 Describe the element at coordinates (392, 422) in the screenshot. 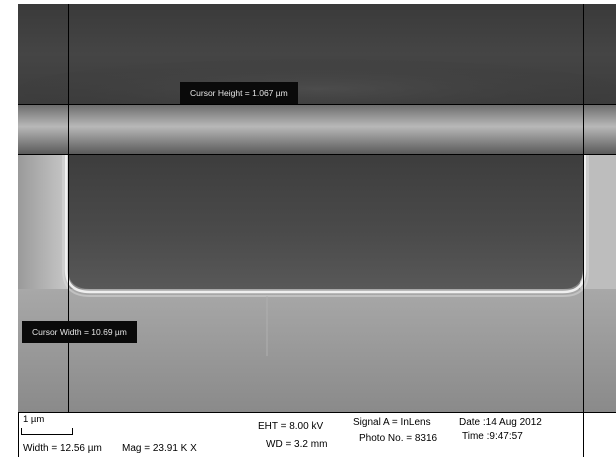

I see `signal-readout: Signal A = InLens` at that location.